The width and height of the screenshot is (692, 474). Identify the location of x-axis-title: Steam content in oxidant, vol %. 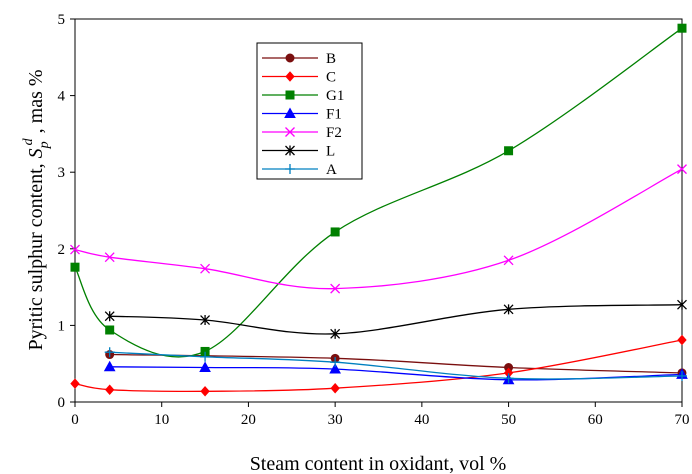
(378, 463).